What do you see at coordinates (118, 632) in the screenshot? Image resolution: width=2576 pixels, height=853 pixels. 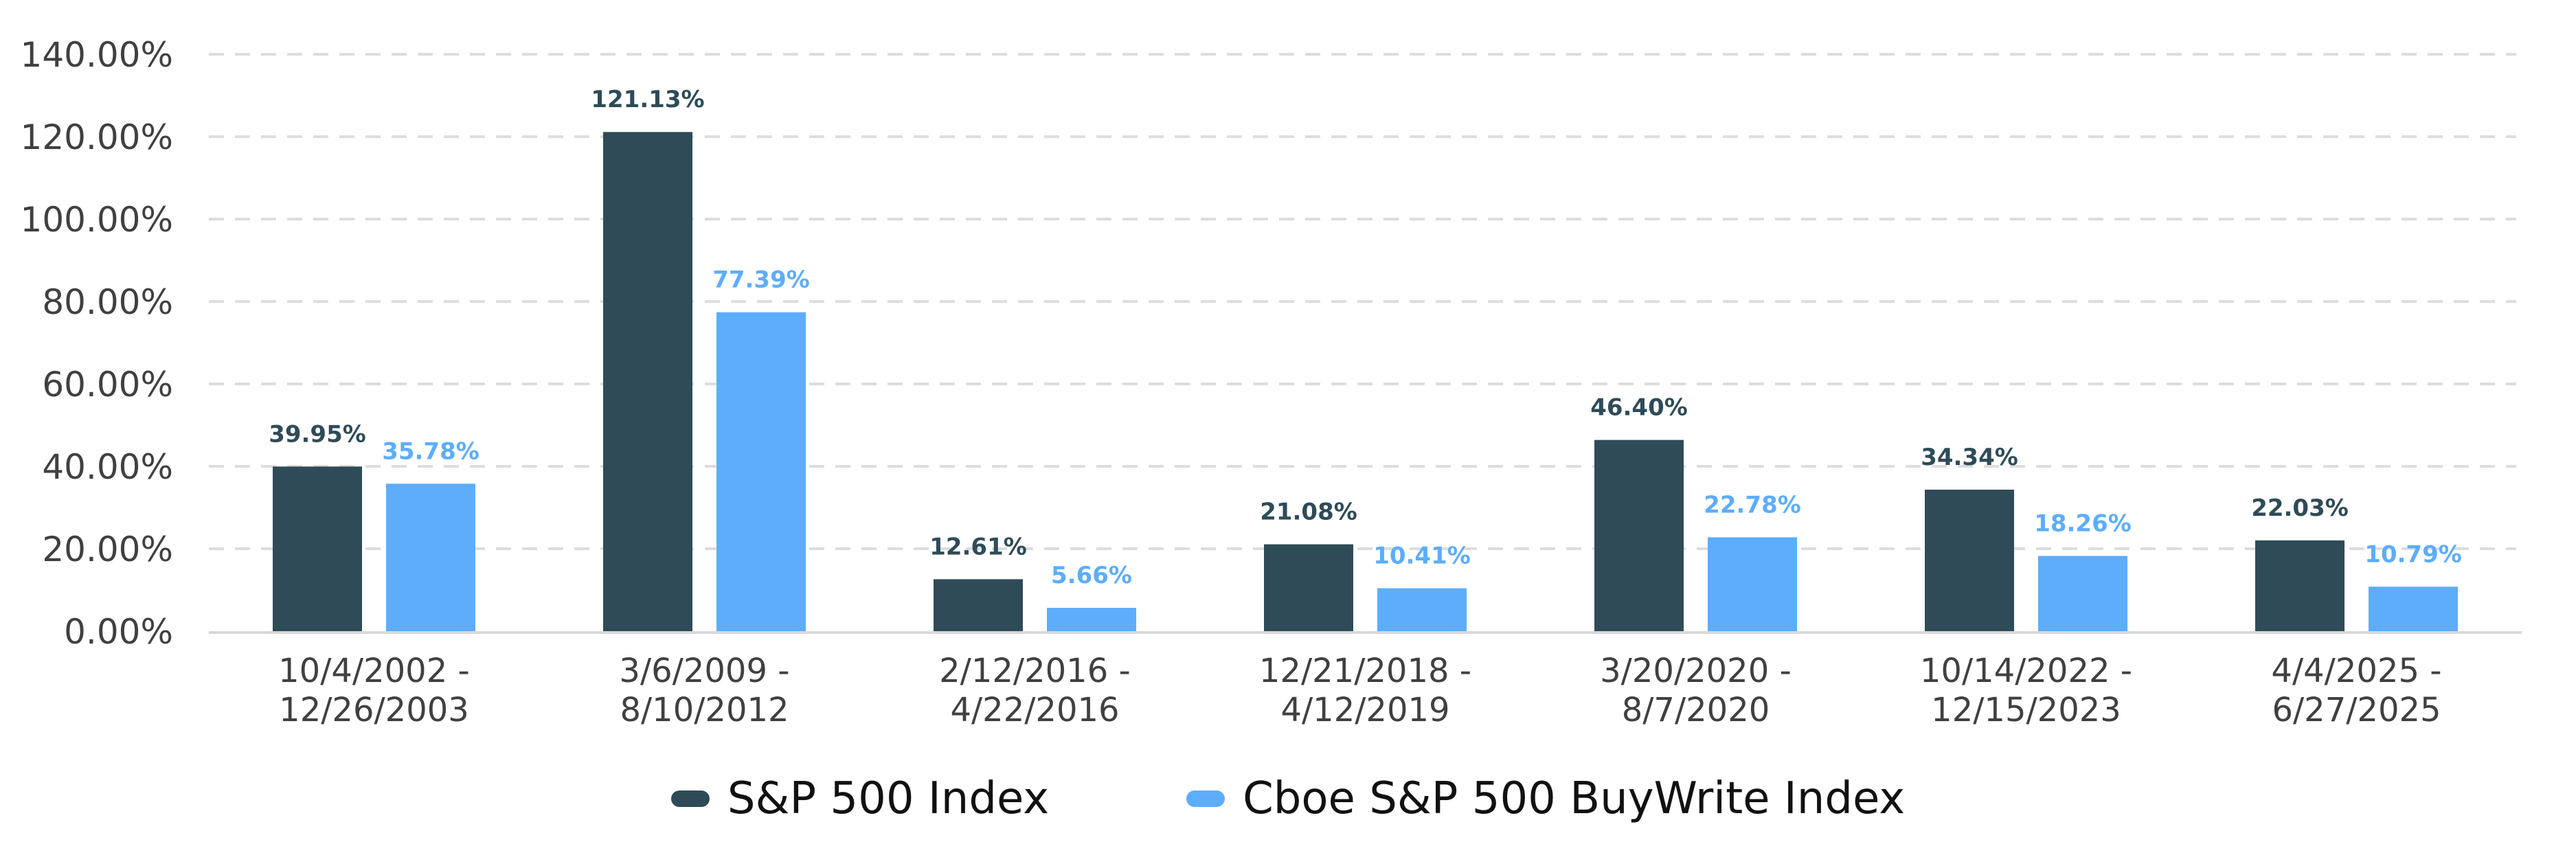 I see `y-tick-label: 0.00%` at bounding box center [118, 632].